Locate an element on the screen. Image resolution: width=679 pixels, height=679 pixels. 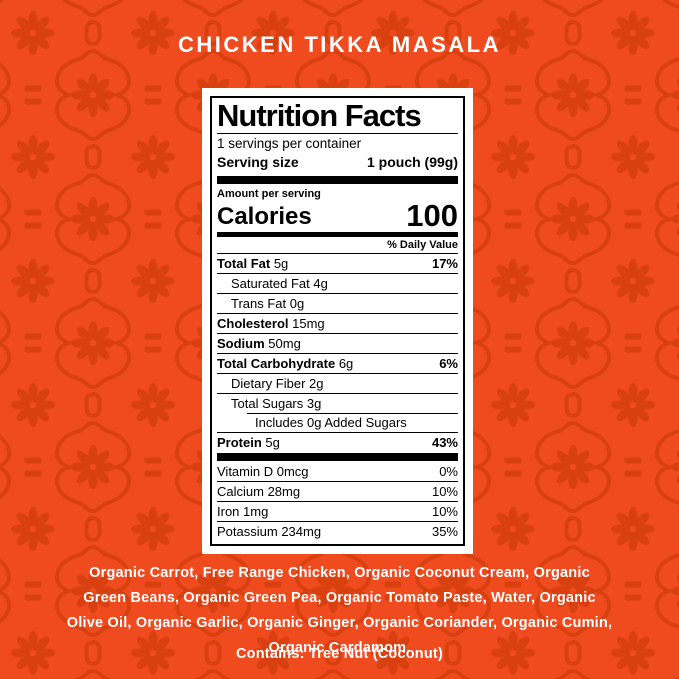
nutrient-row: Sodium 50mg is located at coordinates (337, 343).